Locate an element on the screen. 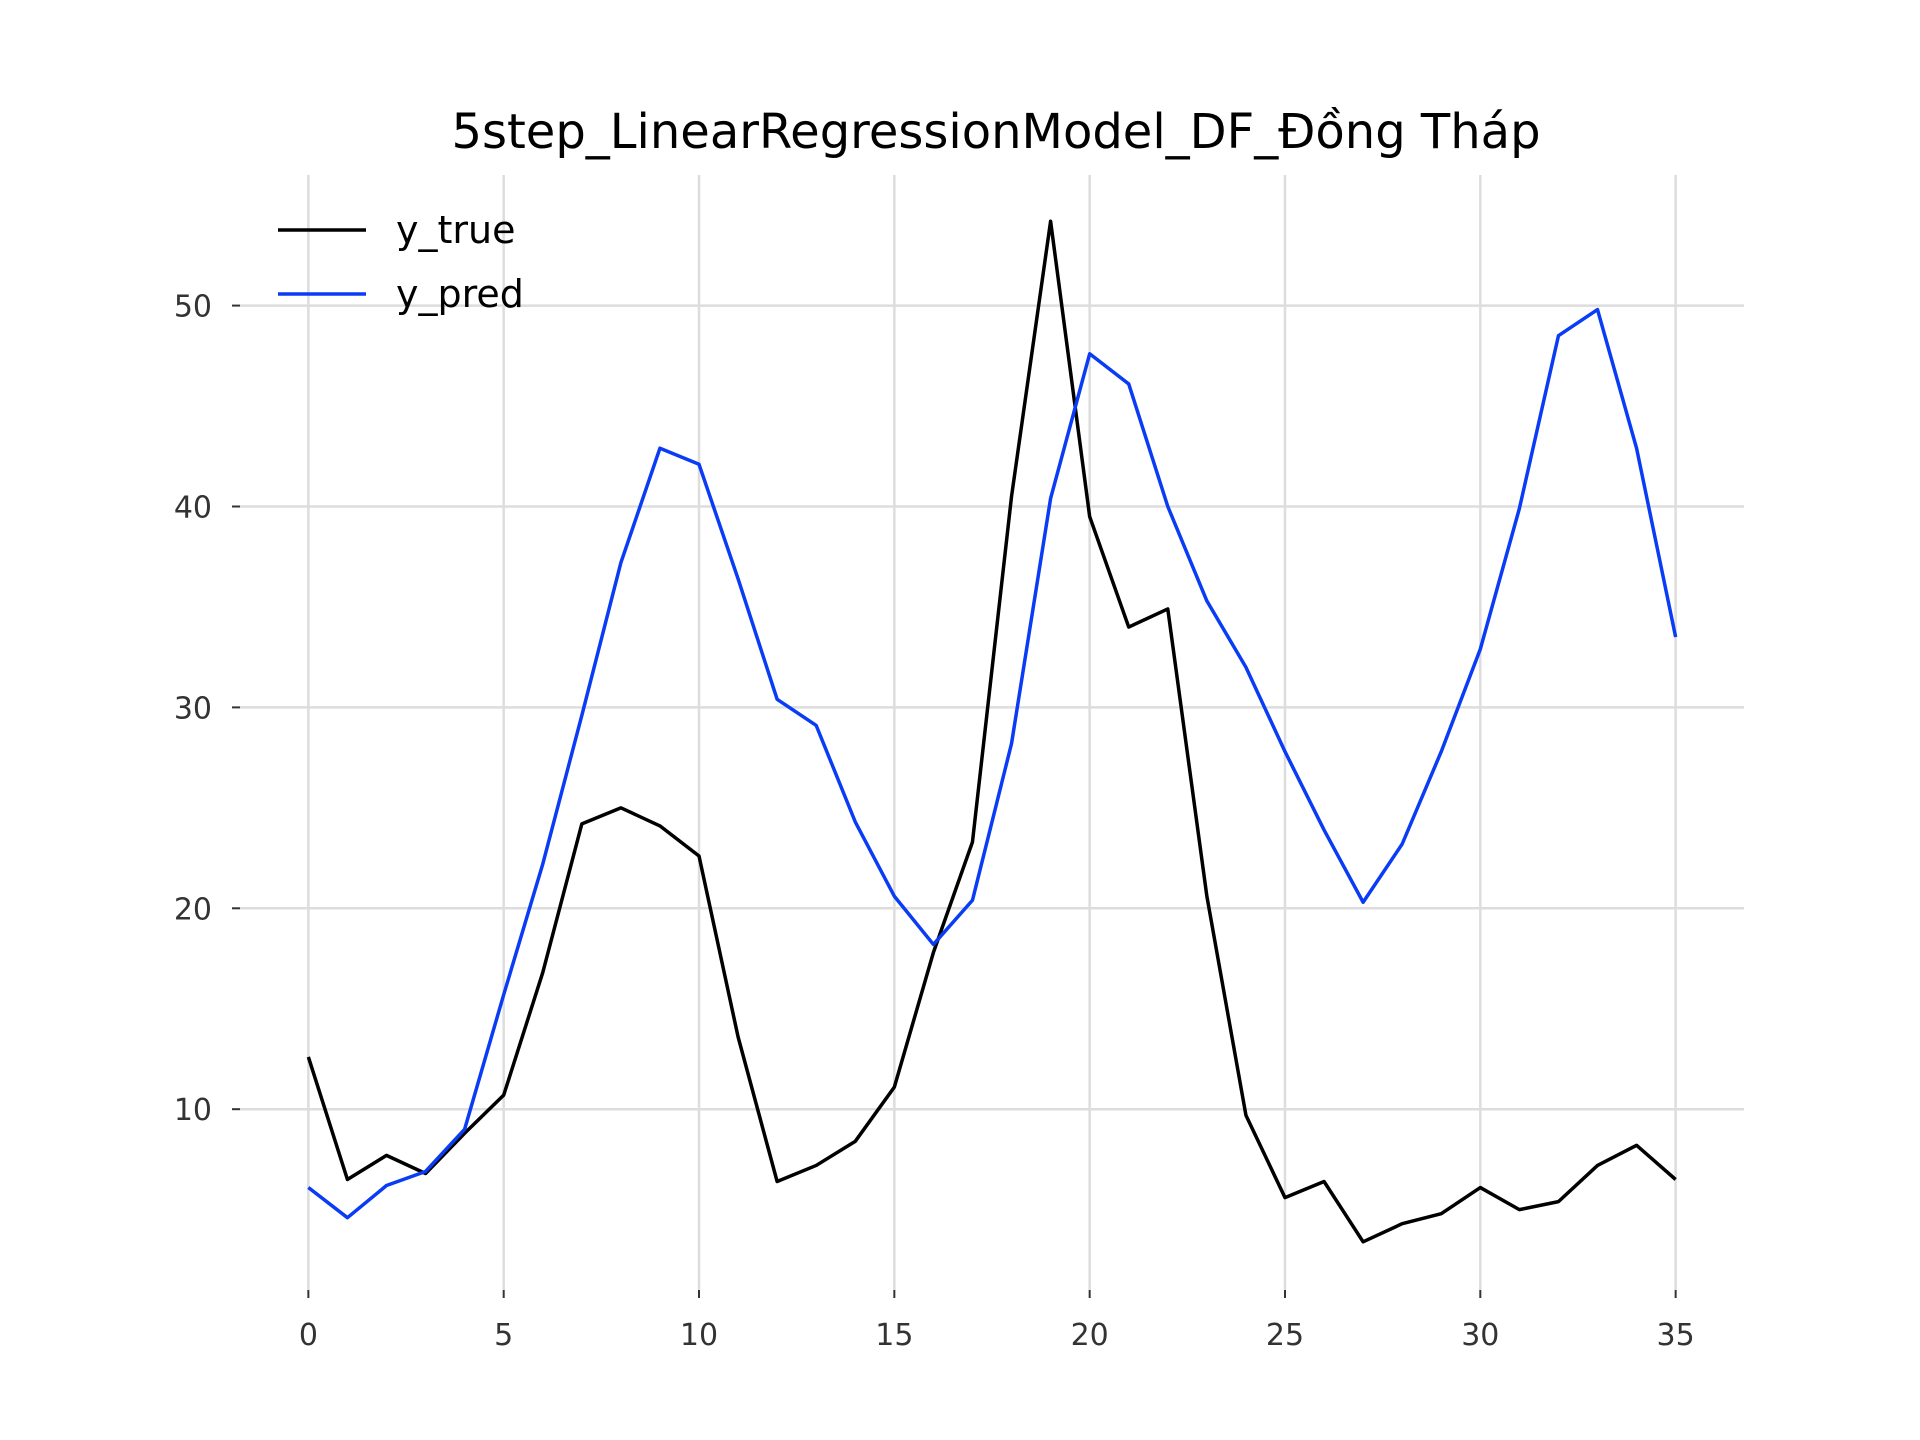  x-tick-label: 5 is located at coordinates (503, 1335).